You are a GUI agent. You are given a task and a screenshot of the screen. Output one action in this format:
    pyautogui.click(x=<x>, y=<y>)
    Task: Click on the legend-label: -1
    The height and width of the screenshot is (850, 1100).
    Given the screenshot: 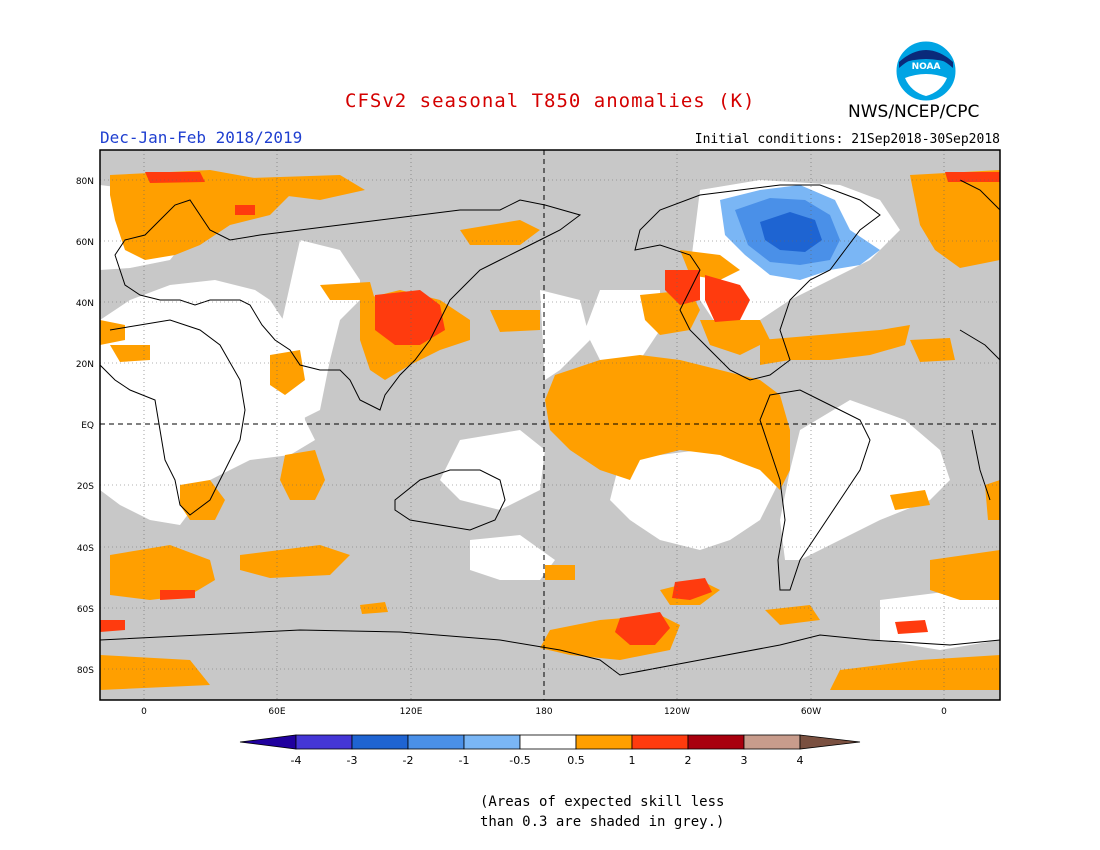 What is the action you would take?
    pyautogui.click(x=464, y=760)
    